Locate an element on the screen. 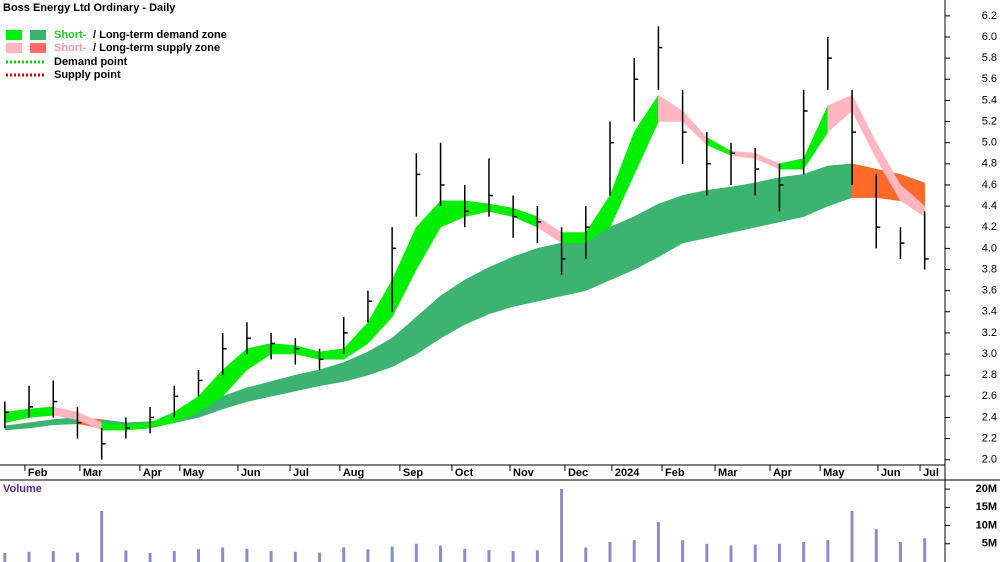 This screenshot has width=1000, height=562. x-tick-label: Nov is located at coordinates (524, 473).